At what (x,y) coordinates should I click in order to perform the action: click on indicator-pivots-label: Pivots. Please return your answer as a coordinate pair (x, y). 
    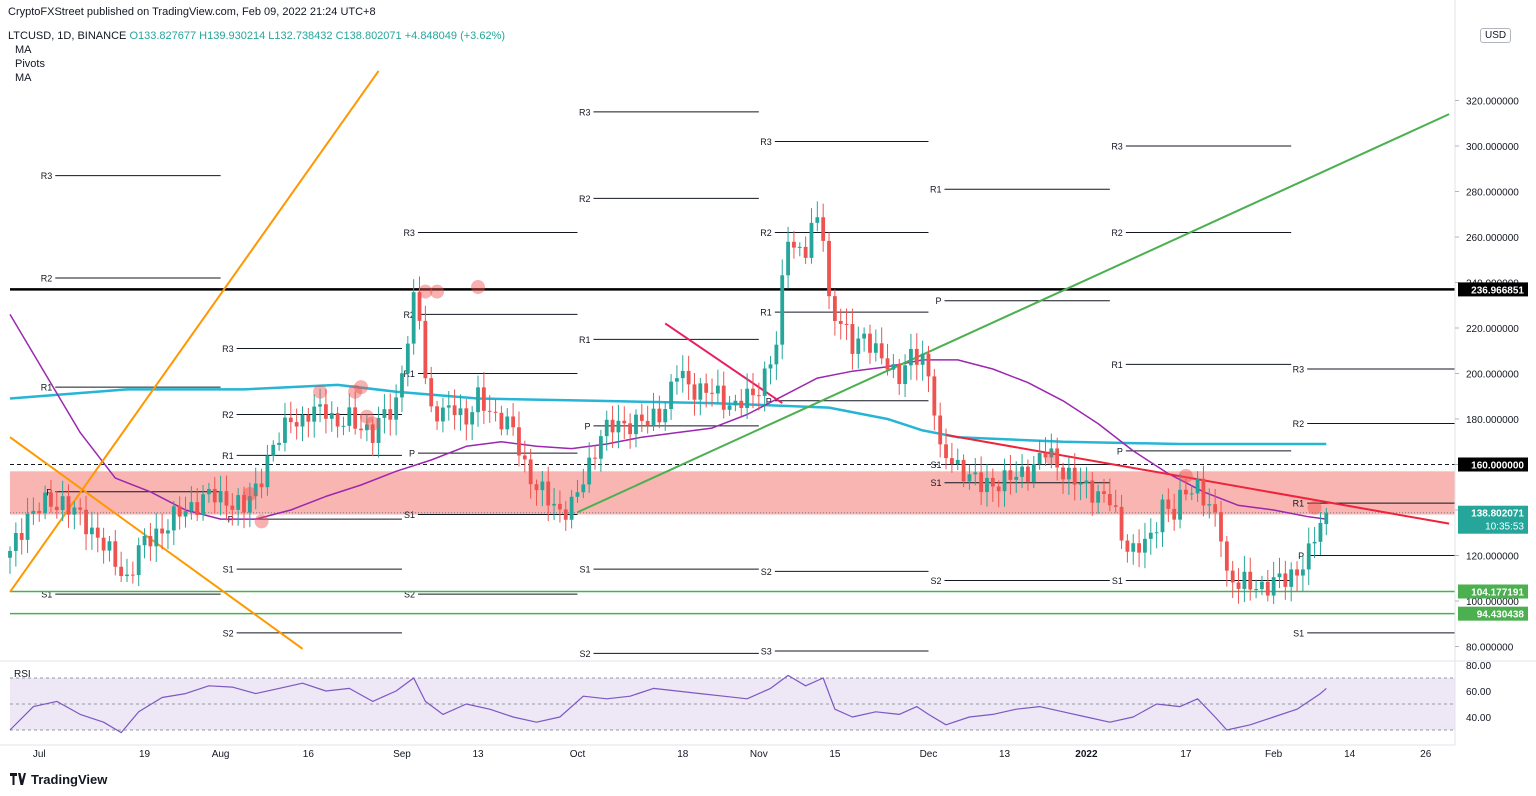
    Looking at the image, I should click on (30, 64).